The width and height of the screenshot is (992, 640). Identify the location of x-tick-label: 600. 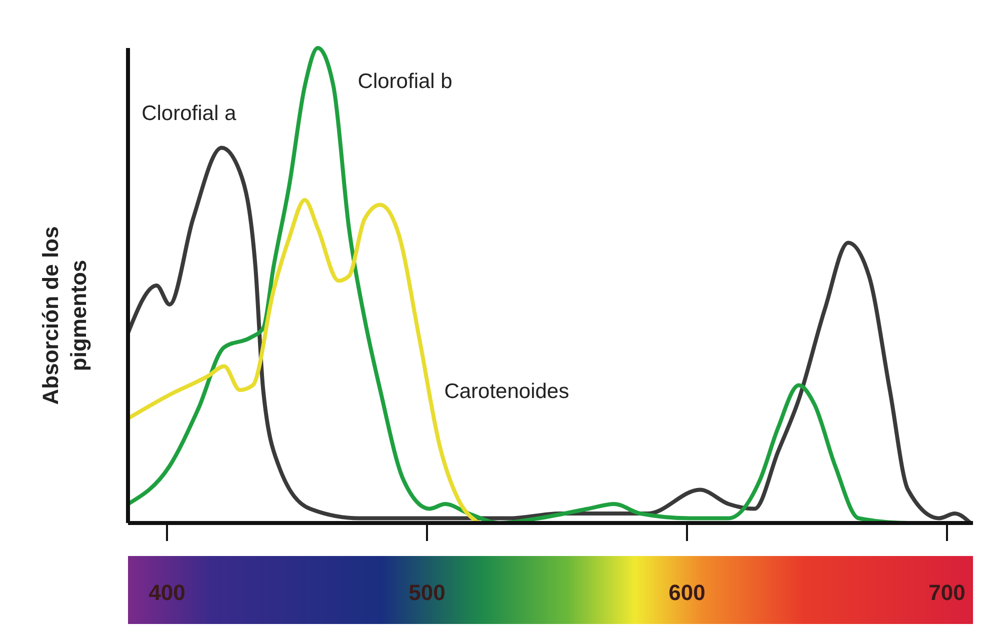
(687, 592).